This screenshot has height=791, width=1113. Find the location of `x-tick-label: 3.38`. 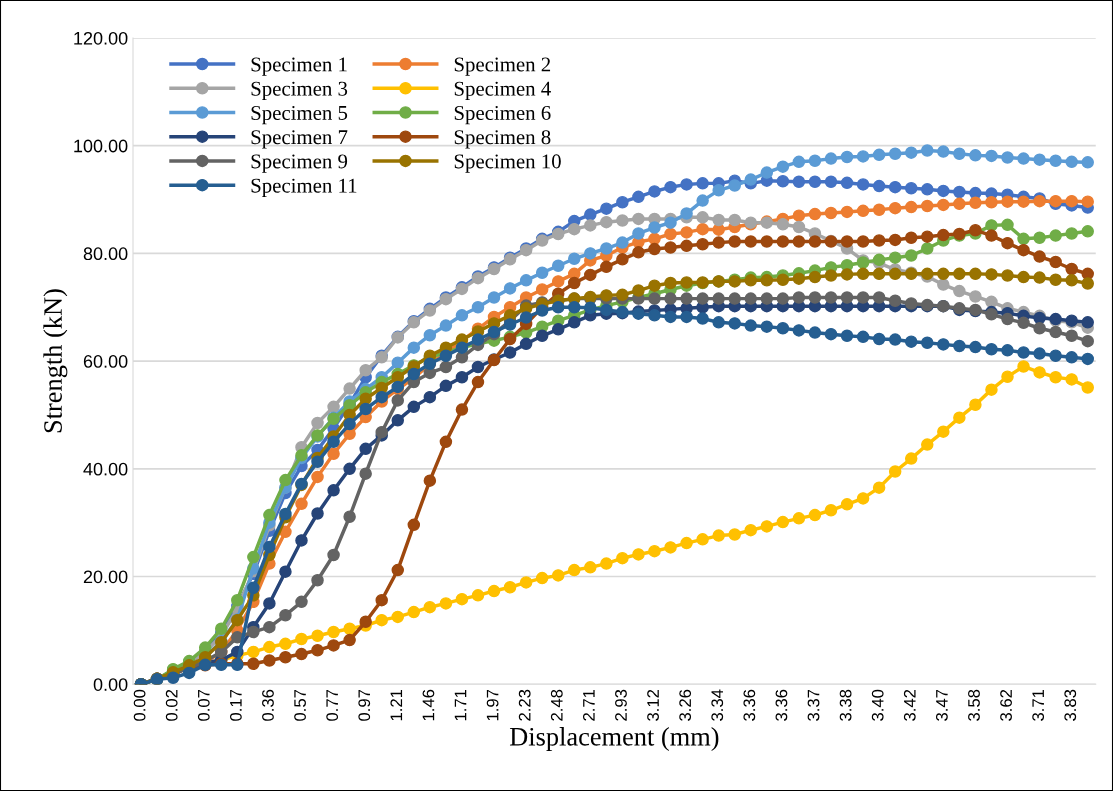

x-tick-label: 3.38 is located at coordinates (845, 705).